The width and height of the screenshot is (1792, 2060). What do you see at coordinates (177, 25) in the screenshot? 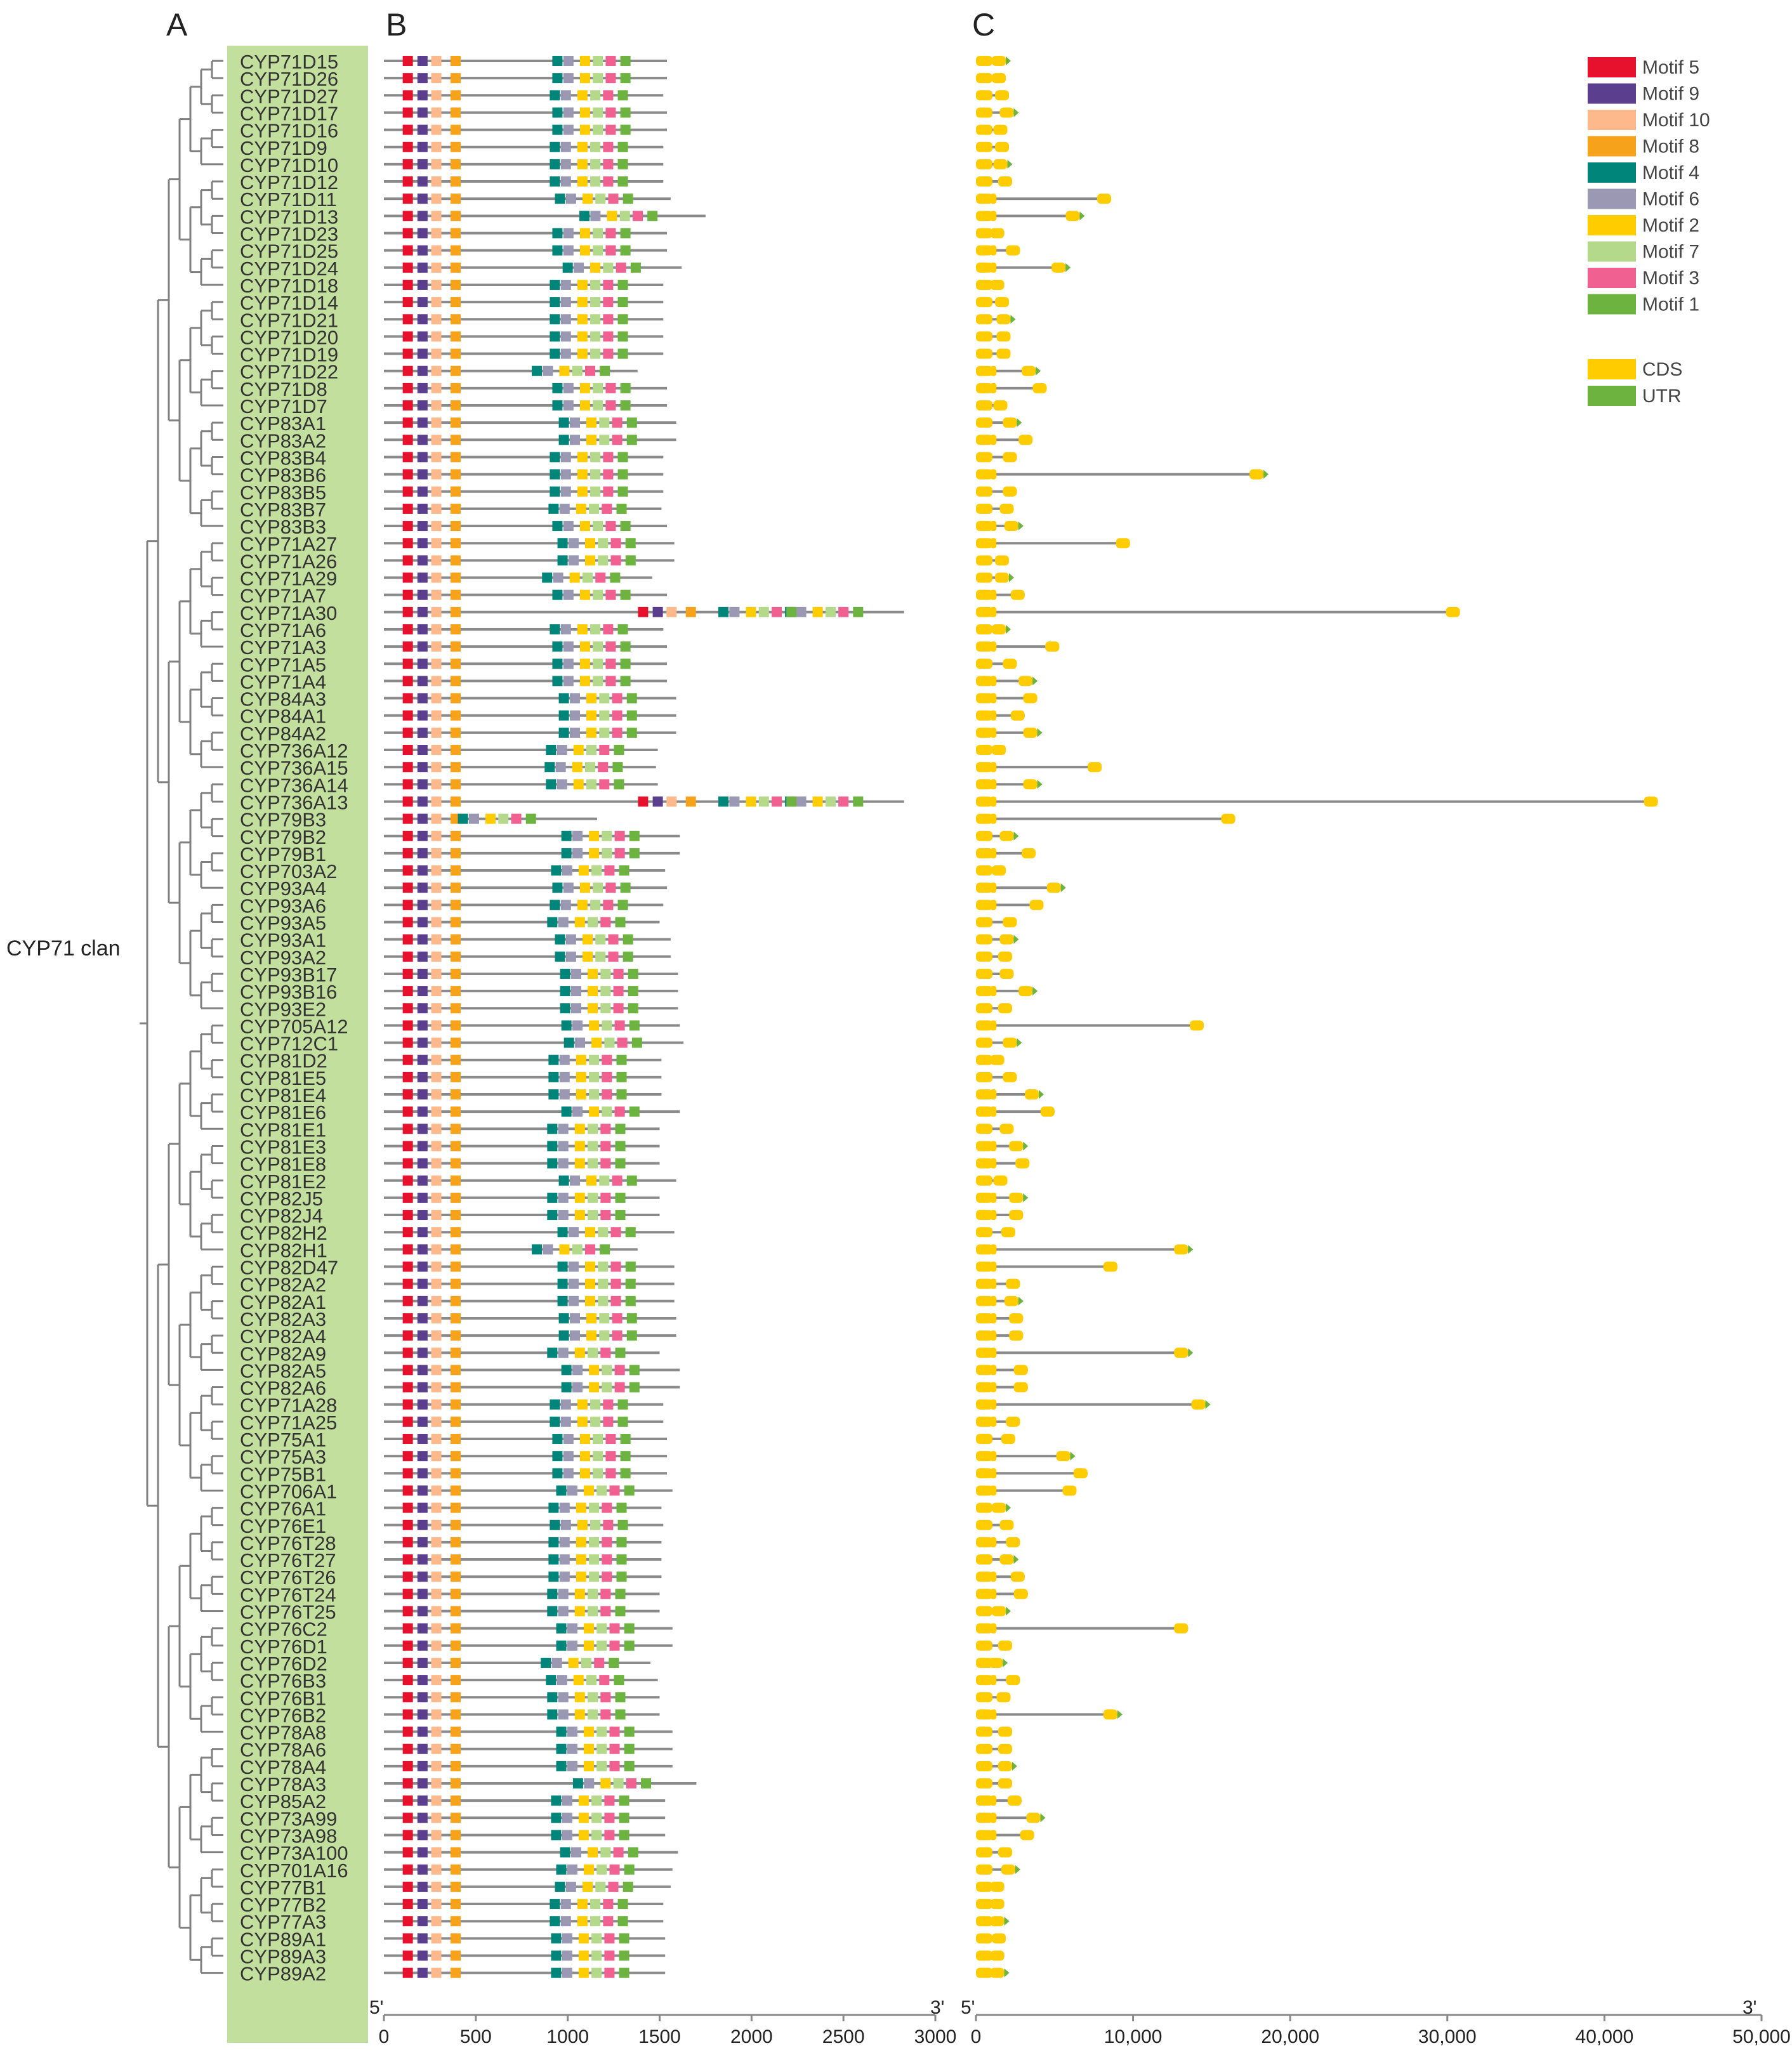
I see `panel-label-a: A` at bounding box center [177, 25].